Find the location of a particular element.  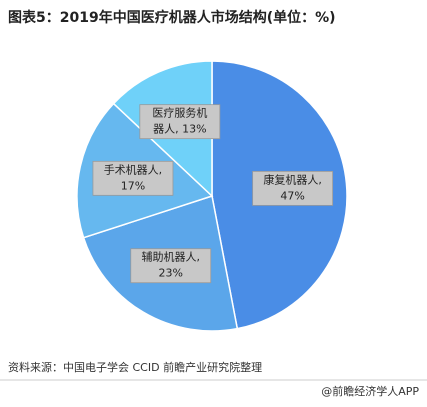

data-label: 辅助机器人, is located at coordinates (171, 257).